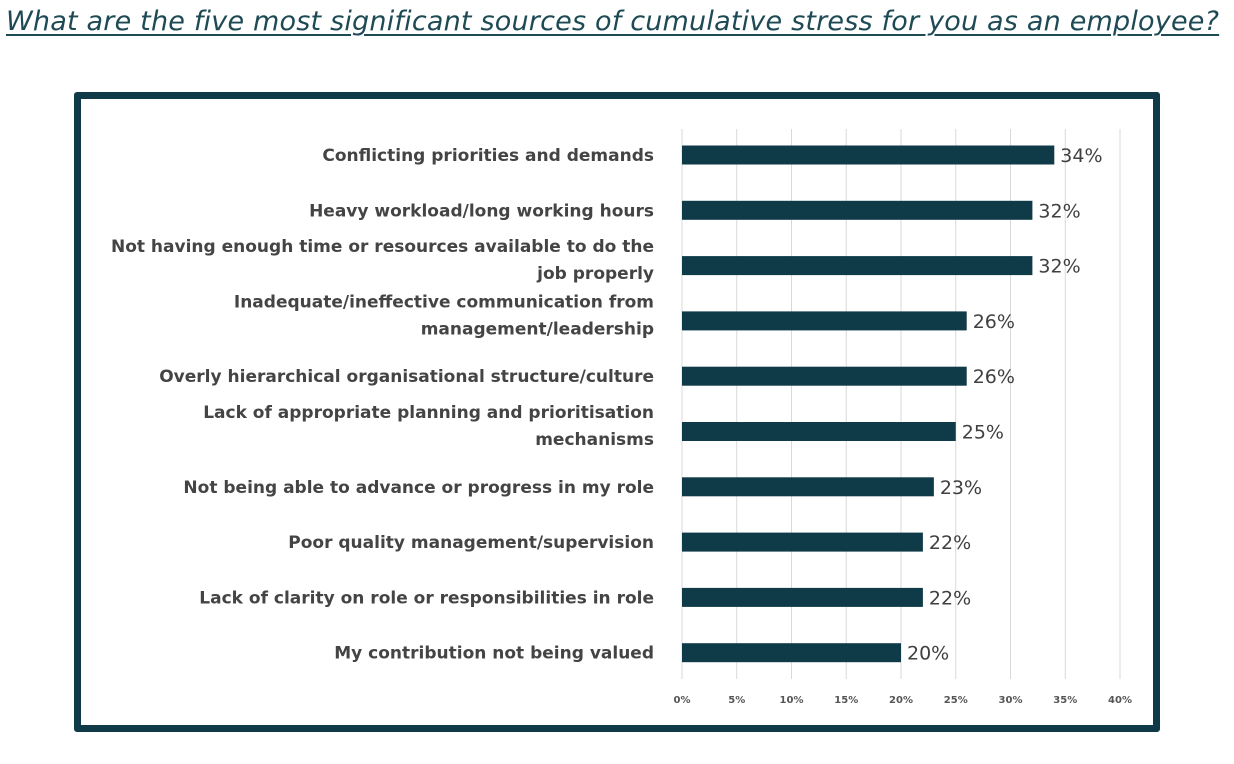 This screenshot has height=764, width=1234. I want to click on x-tick-label: 20%, so click(901, 700).